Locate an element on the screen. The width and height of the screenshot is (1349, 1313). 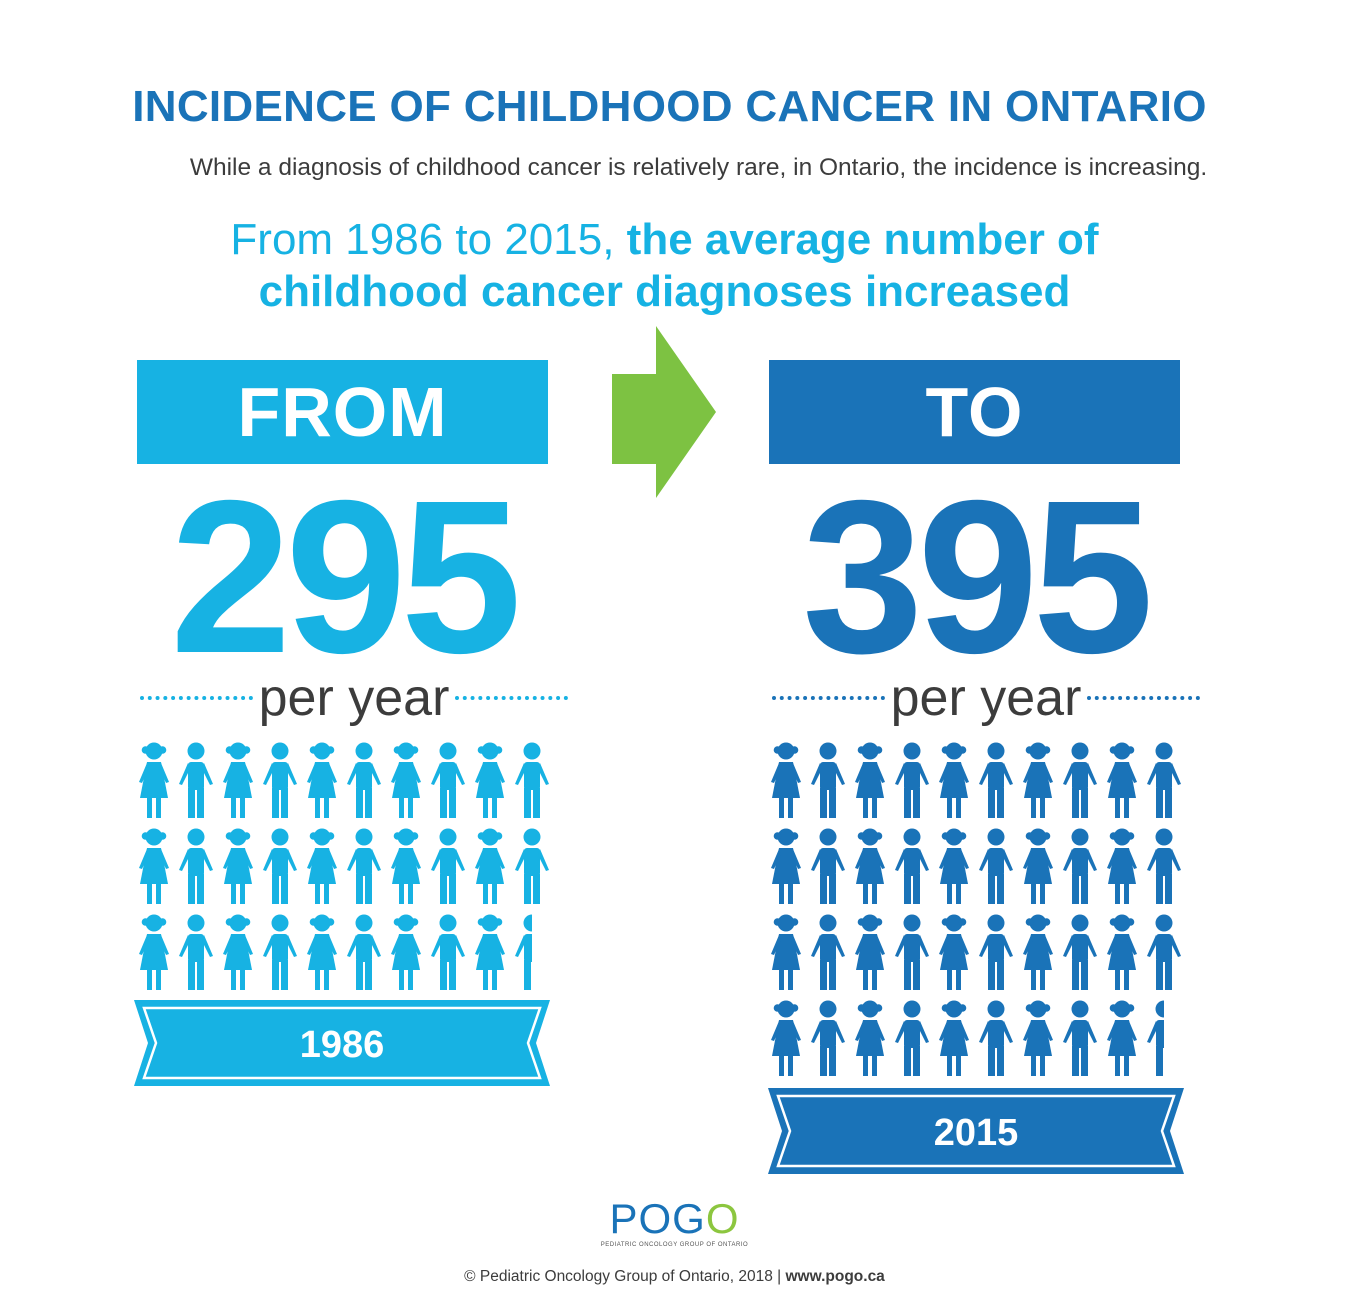
from-number: 295 is located at coordinates (346, 577).